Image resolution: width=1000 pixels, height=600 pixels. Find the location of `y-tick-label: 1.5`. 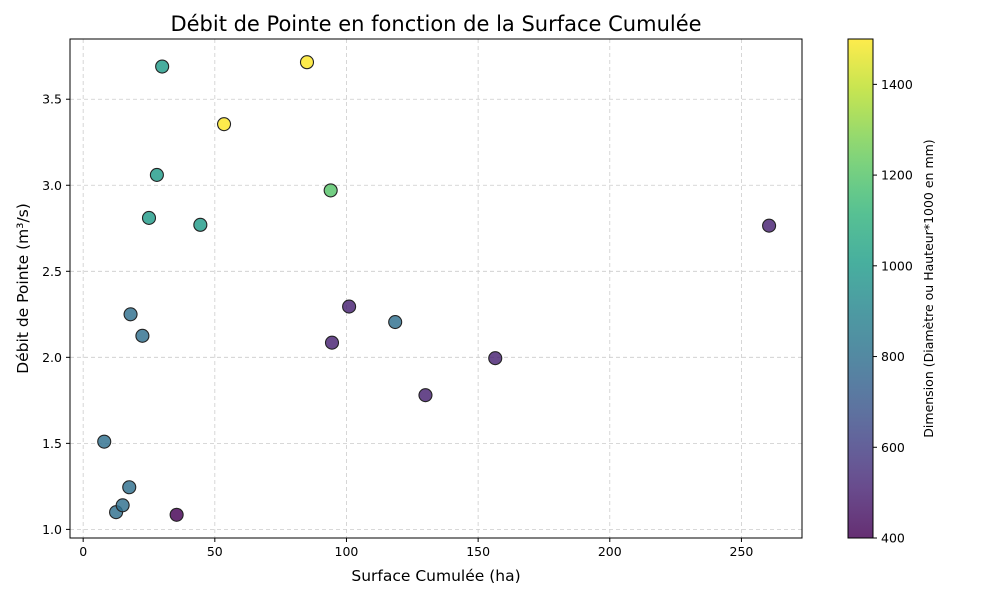

y-tick-label: 1.5 is located at coordinates (52, 443).